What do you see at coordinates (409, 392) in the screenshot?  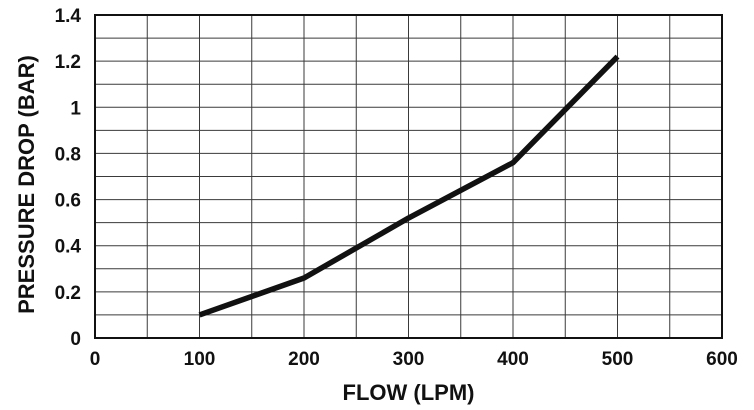 I see `x-axis-title: FLOW (LPM)` at bounding box center [409, 392].